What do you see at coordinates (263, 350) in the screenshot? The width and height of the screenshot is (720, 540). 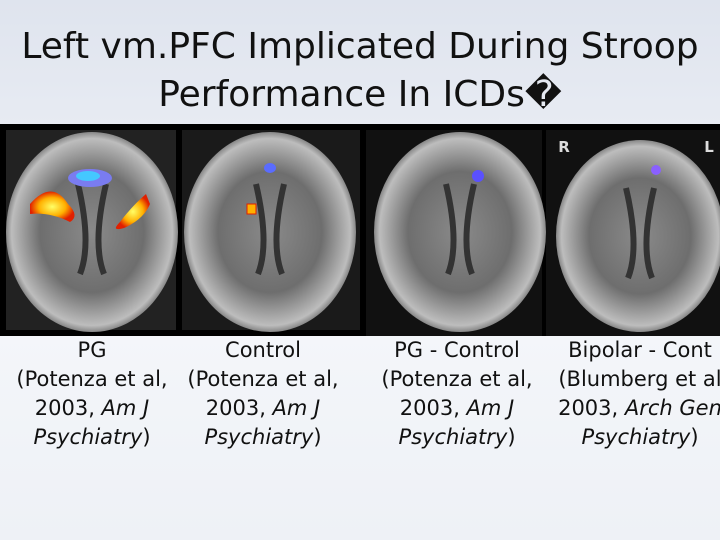 I see `caption-line: Control` at bounding box center [263, 350].